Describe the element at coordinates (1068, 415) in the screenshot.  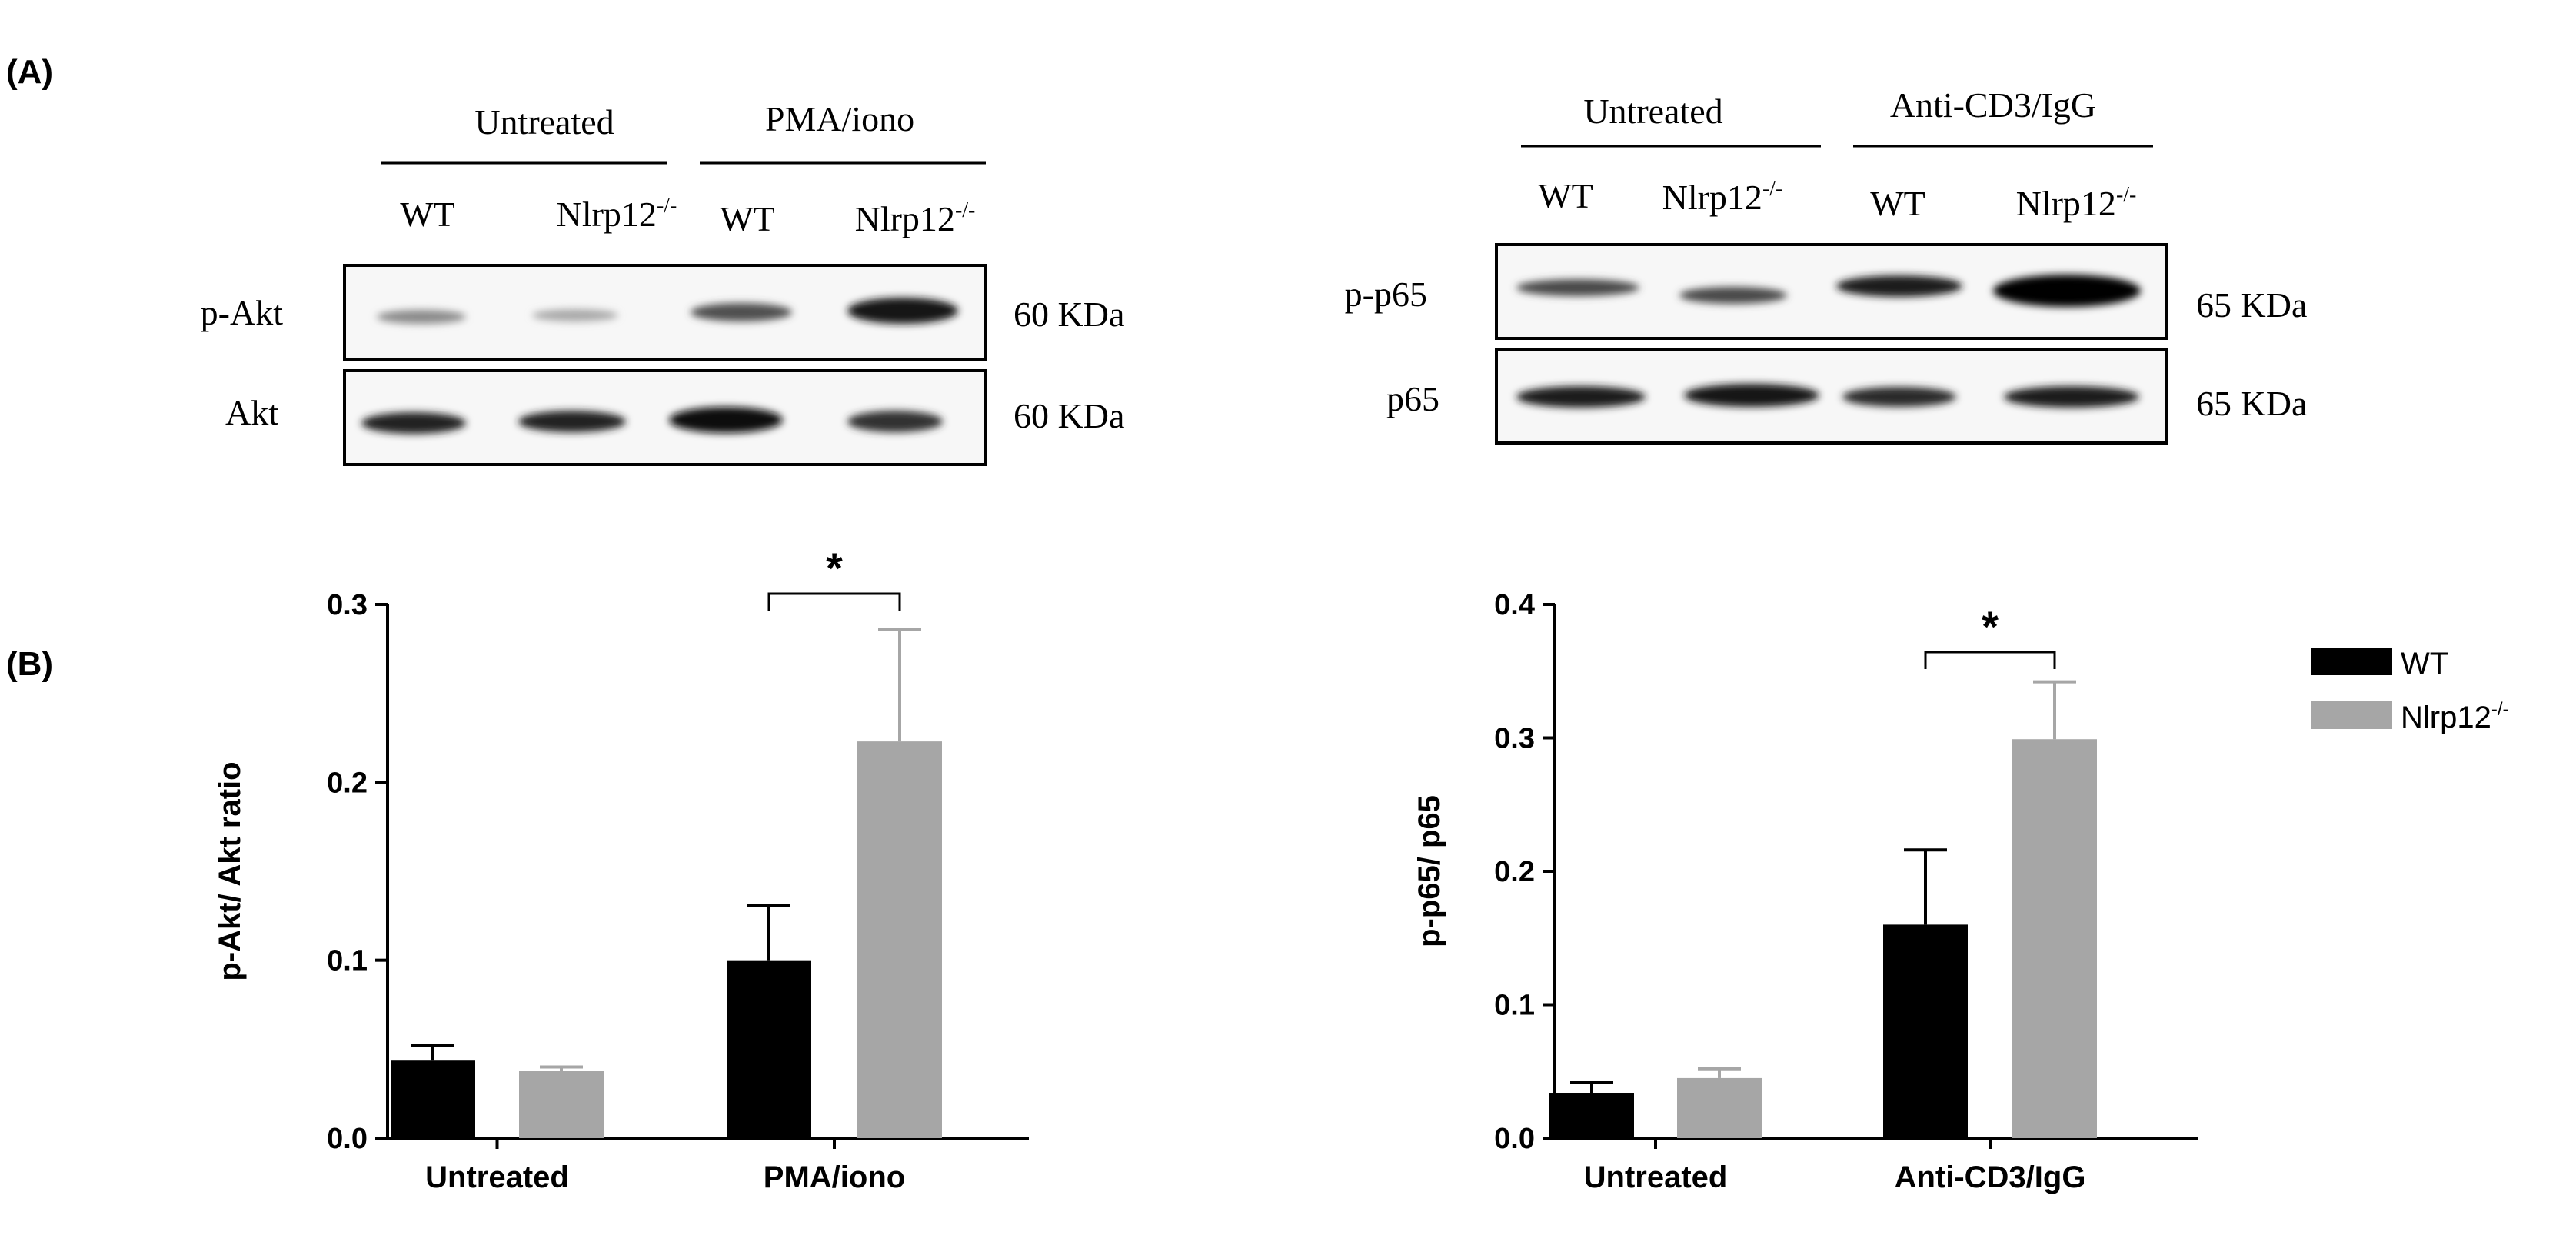
I see `blot-left-size-akt: 60 KDa` at that location.